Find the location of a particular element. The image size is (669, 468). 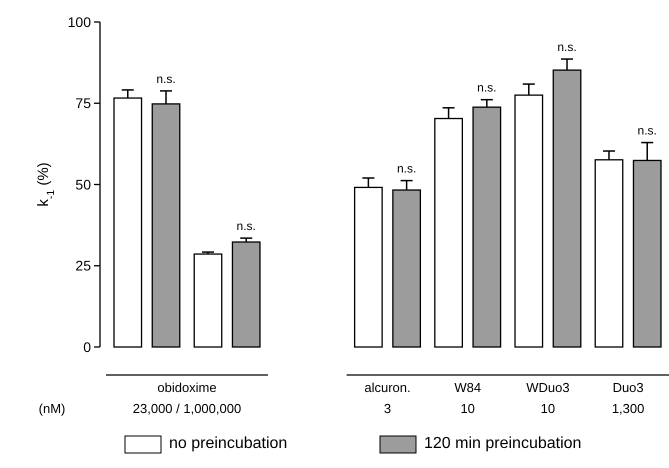

y-tick-label: 0 is located at coordinates (87, 346).